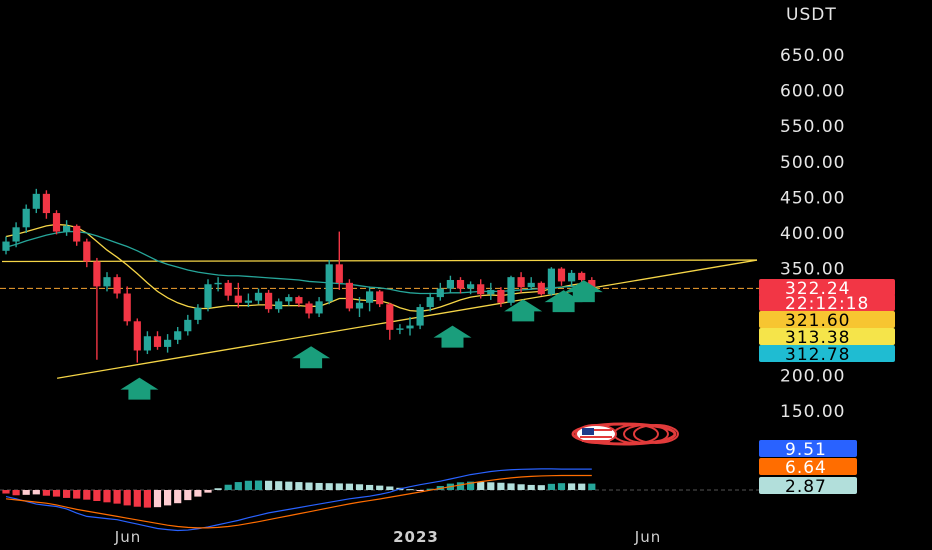 The width and height of the screenshot is (932, 550). I want to click on price-badge: 22:12:18, so click(827, 304).